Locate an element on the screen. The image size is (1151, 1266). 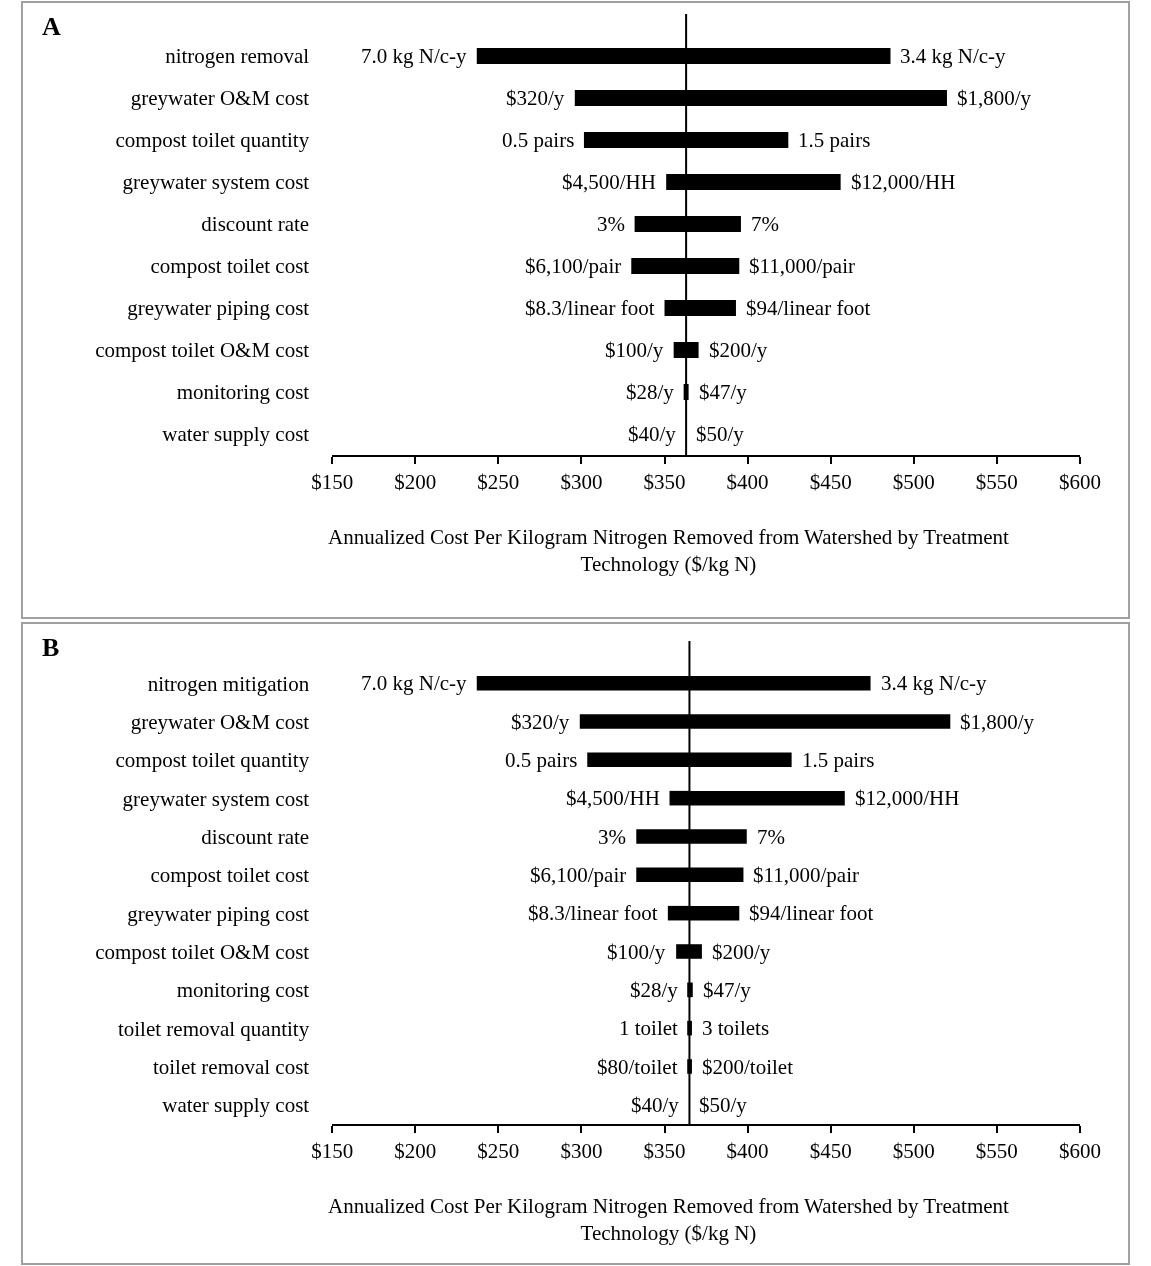
annotation: 3 toilets is located at coordinates (736, 1028).